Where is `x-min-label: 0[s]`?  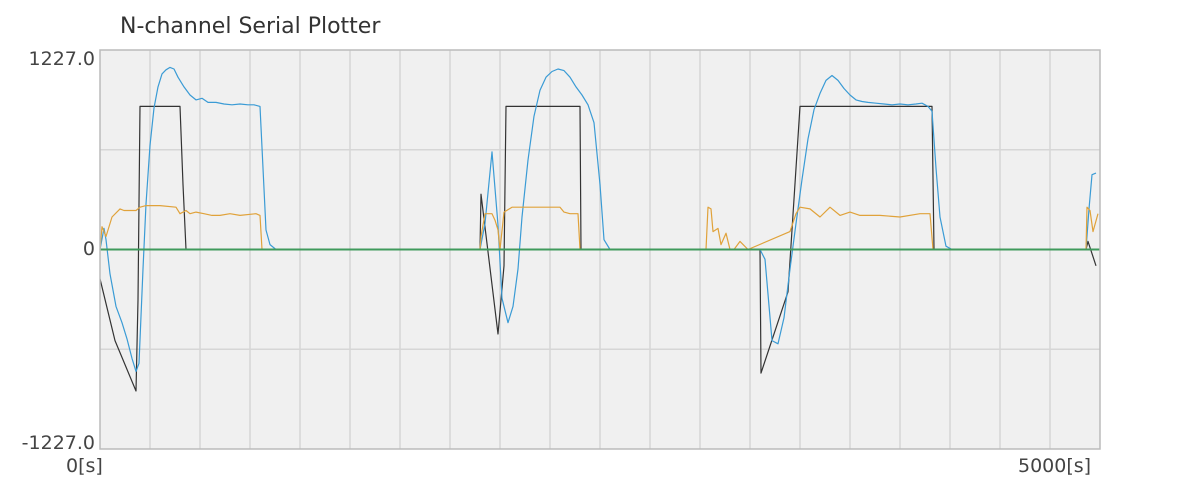 x-min-label: 0[s] is located at coordinates (84, 466).